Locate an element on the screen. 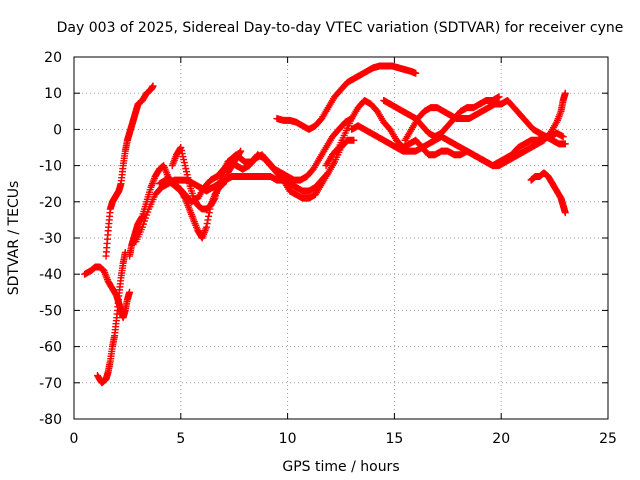 The image size is (640, 480). y-tick-label: -30 is located at coordinates (50, 239).